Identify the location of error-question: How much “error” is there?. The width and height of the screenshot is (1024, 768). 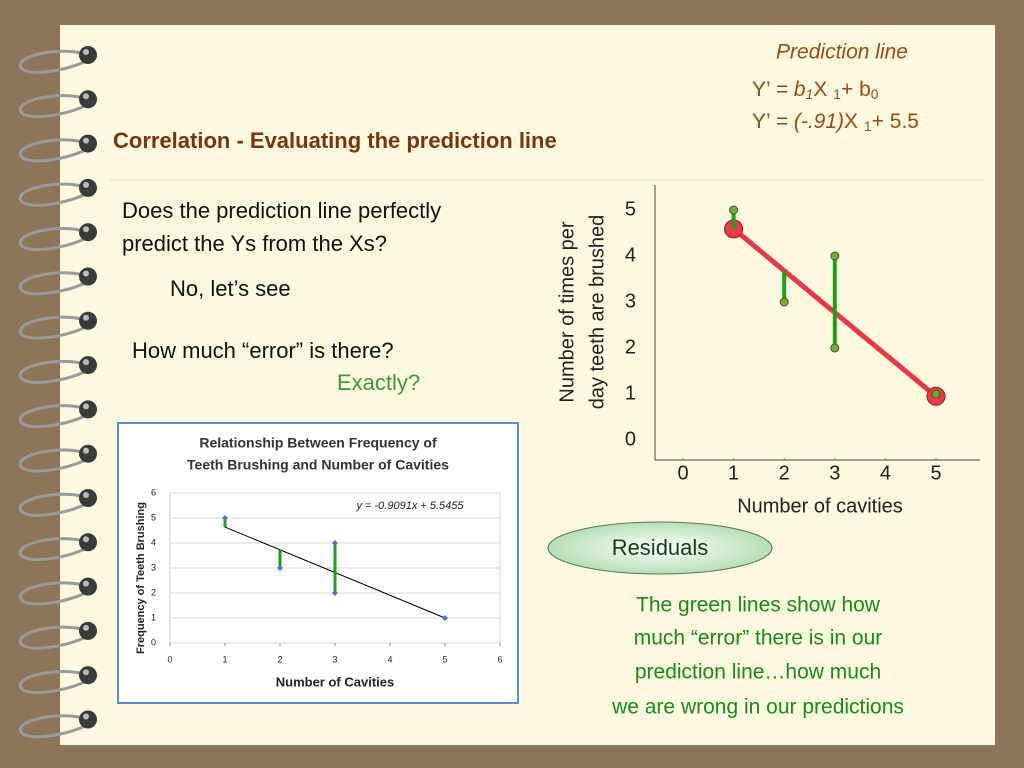
(263, 350).